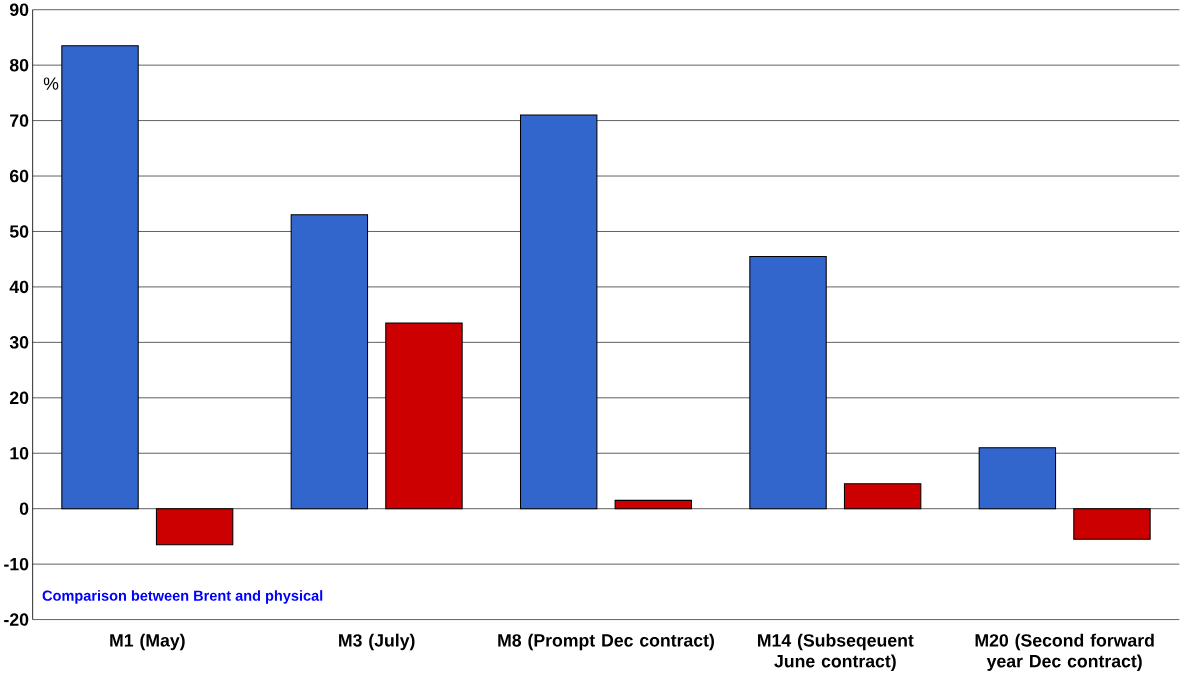 The height and width of the screenshot is (674, 1188). I want to click on y-tick-label: 70, so click(19, 120).